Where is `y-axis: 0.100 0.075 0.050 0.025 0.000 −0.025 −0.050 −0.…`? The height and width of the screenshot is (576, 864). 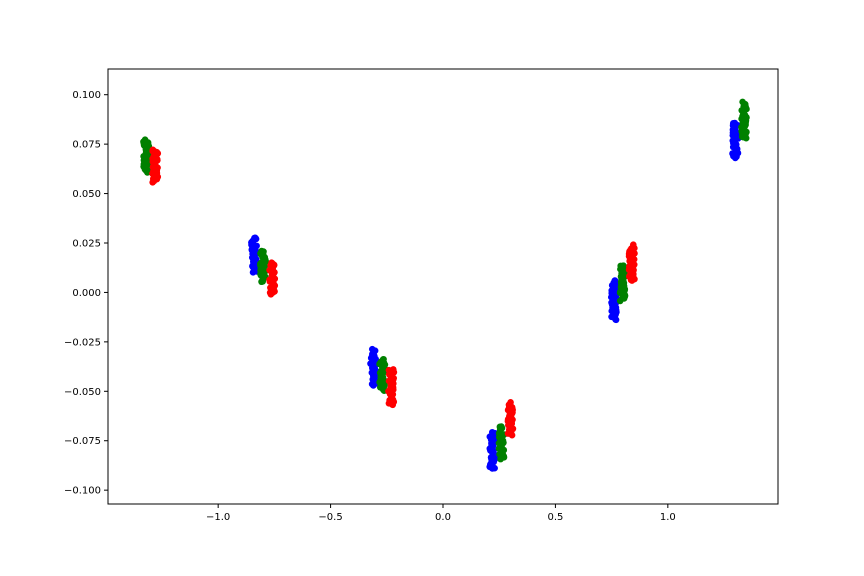 y-axis: 0.100 0.075 0.050 0.025 0.000 −0.025 −0.050 −0.… is located at coordinates (86, 293).